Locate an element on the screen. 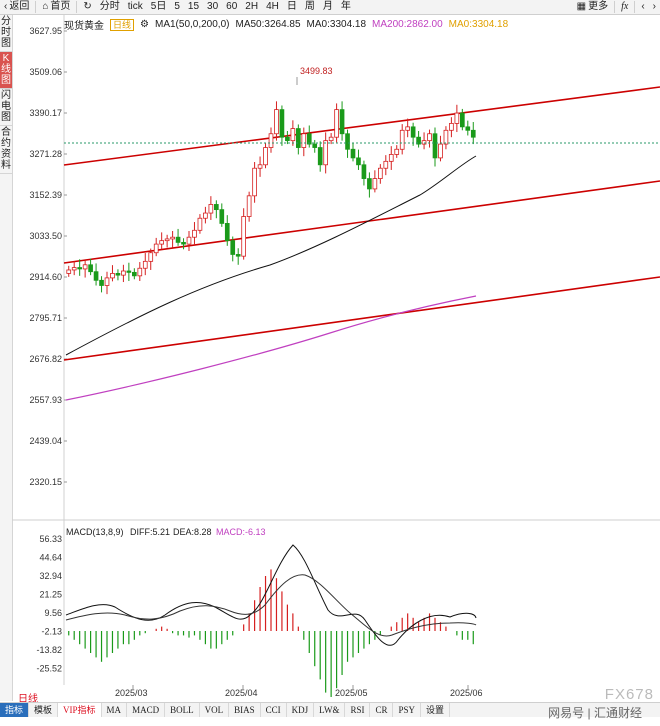 The image size is (660, 726). period-year: 年 is located at coordinates (345, 6).